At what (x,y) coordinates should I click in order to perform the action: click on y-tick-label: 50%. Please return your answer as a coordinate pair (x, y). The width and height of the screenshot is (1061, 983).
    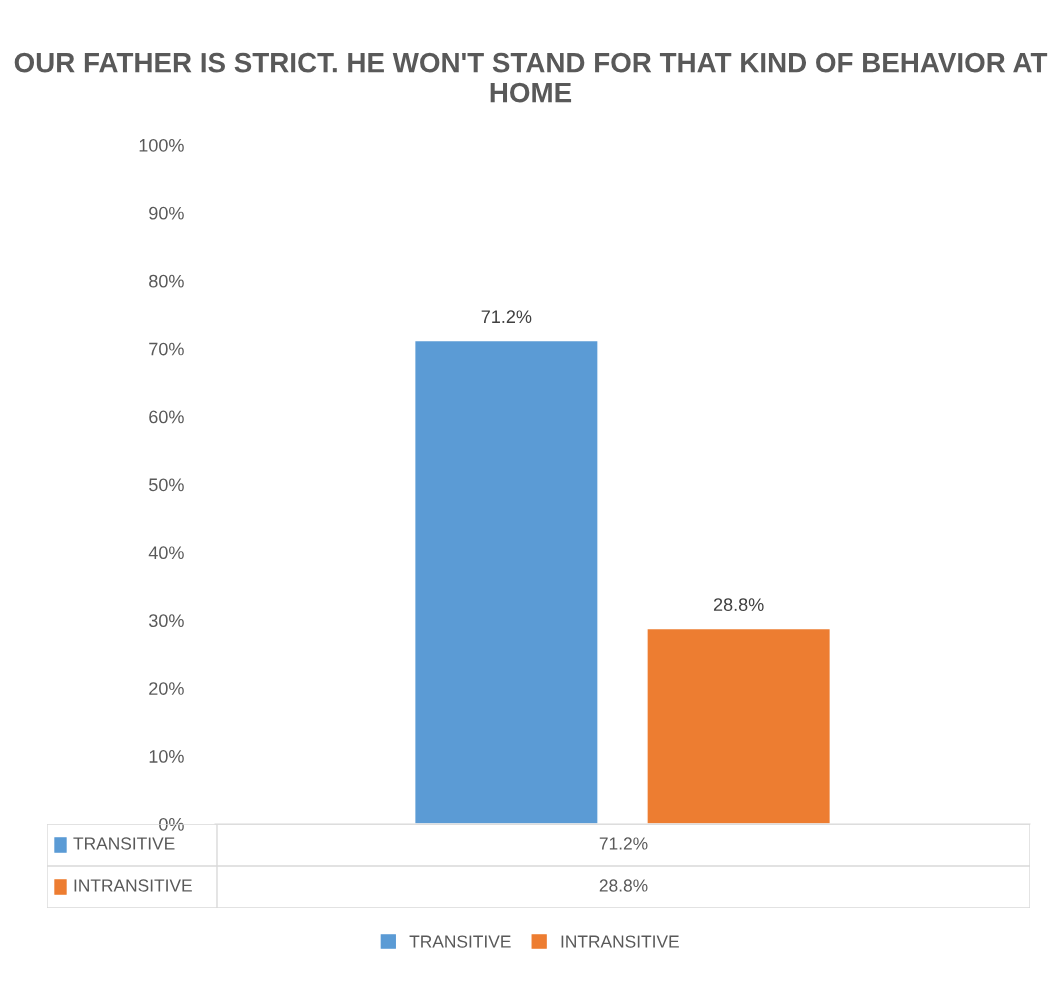
    Looking at the image, I should click on (166, 485).